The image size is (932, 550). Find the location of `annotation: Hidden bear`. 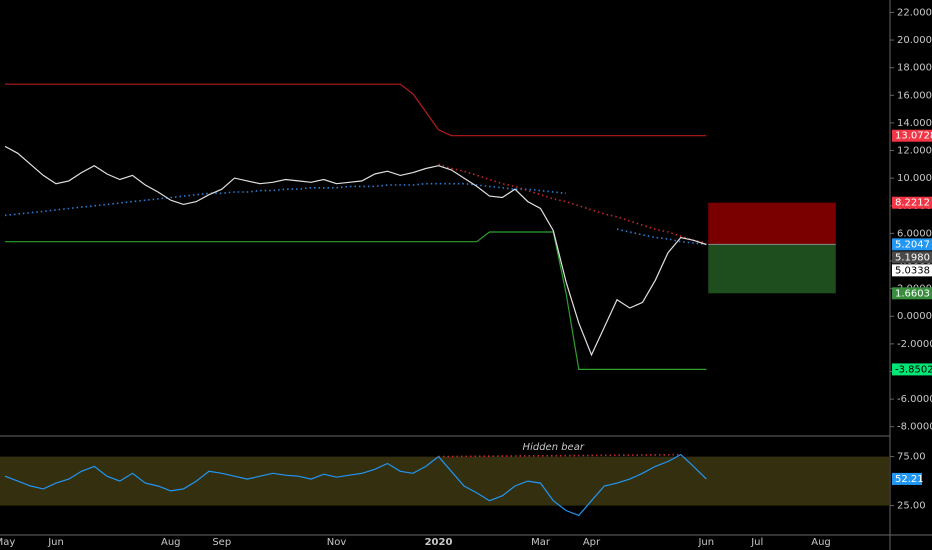

annotation: Hidden bear is located at coordinates (554, 447).